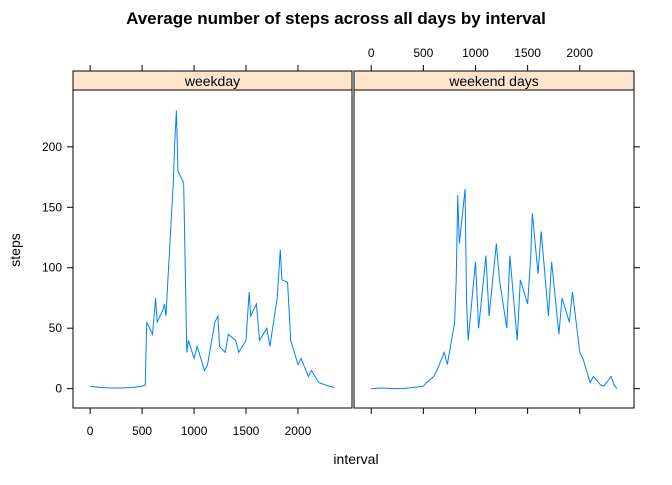 This screenshot has height=485, width=672. I want to click on strip-label: weekend days, so click(493, 81).